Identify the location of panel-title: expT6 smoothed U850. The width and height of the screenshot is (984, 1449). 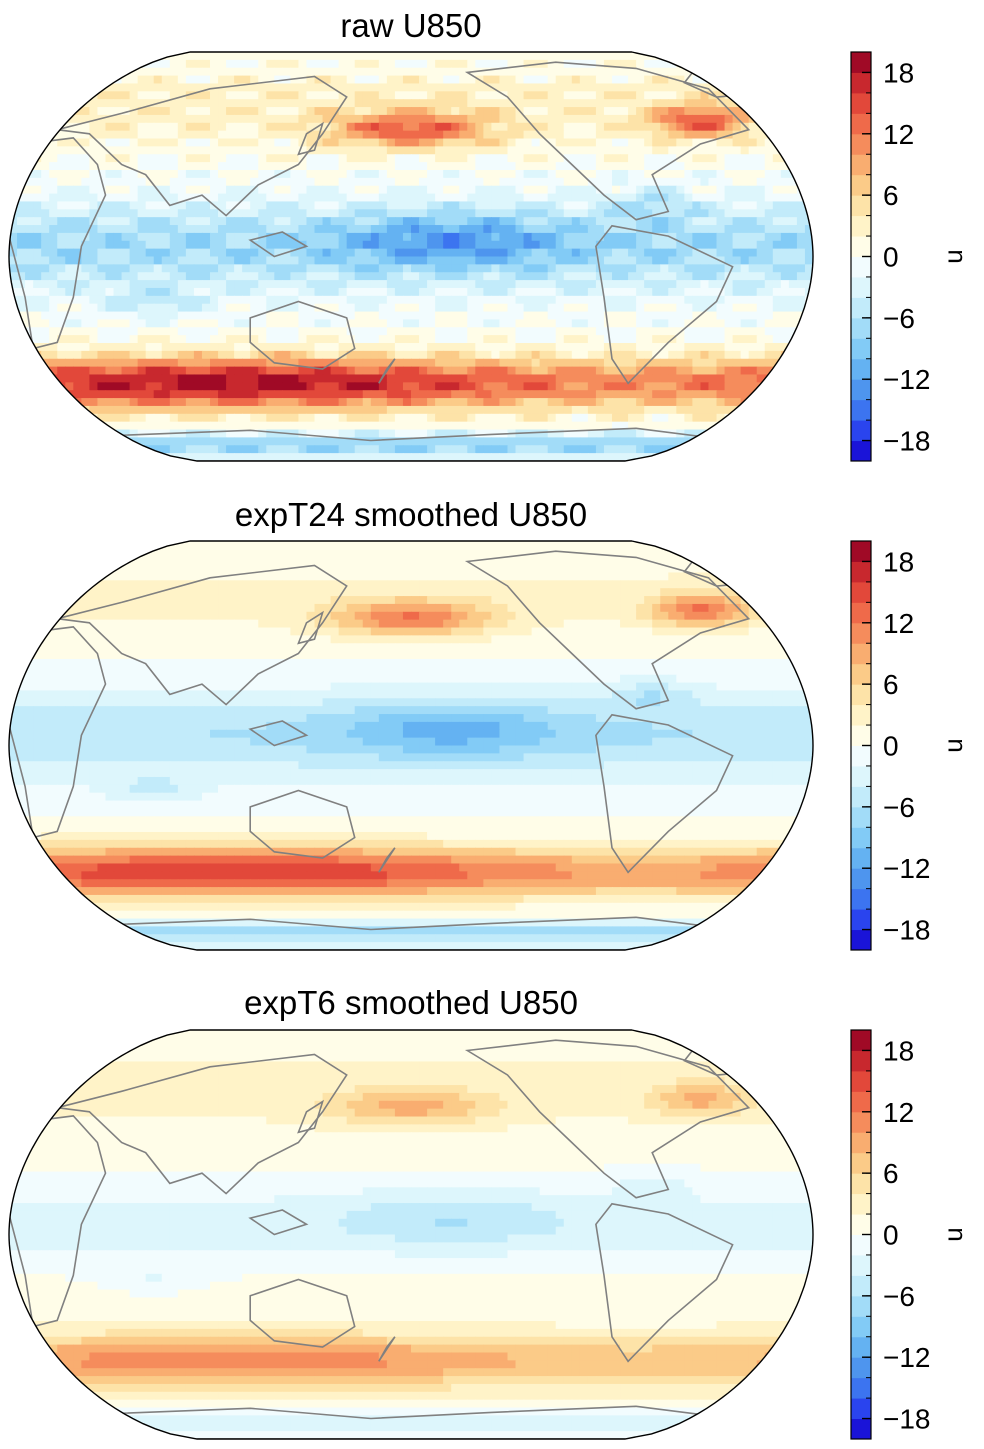
(411, 1002).